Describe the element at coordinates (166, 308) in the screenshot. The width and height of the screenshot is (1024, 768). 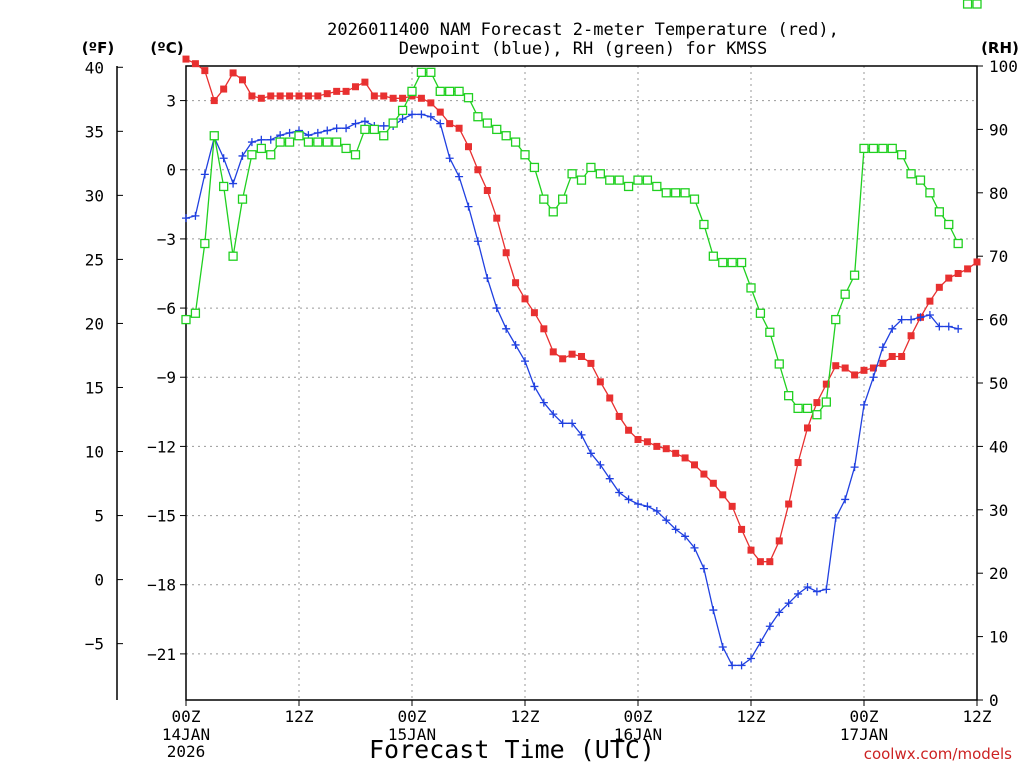
I see `celsius-tick-label: −6` at that location.